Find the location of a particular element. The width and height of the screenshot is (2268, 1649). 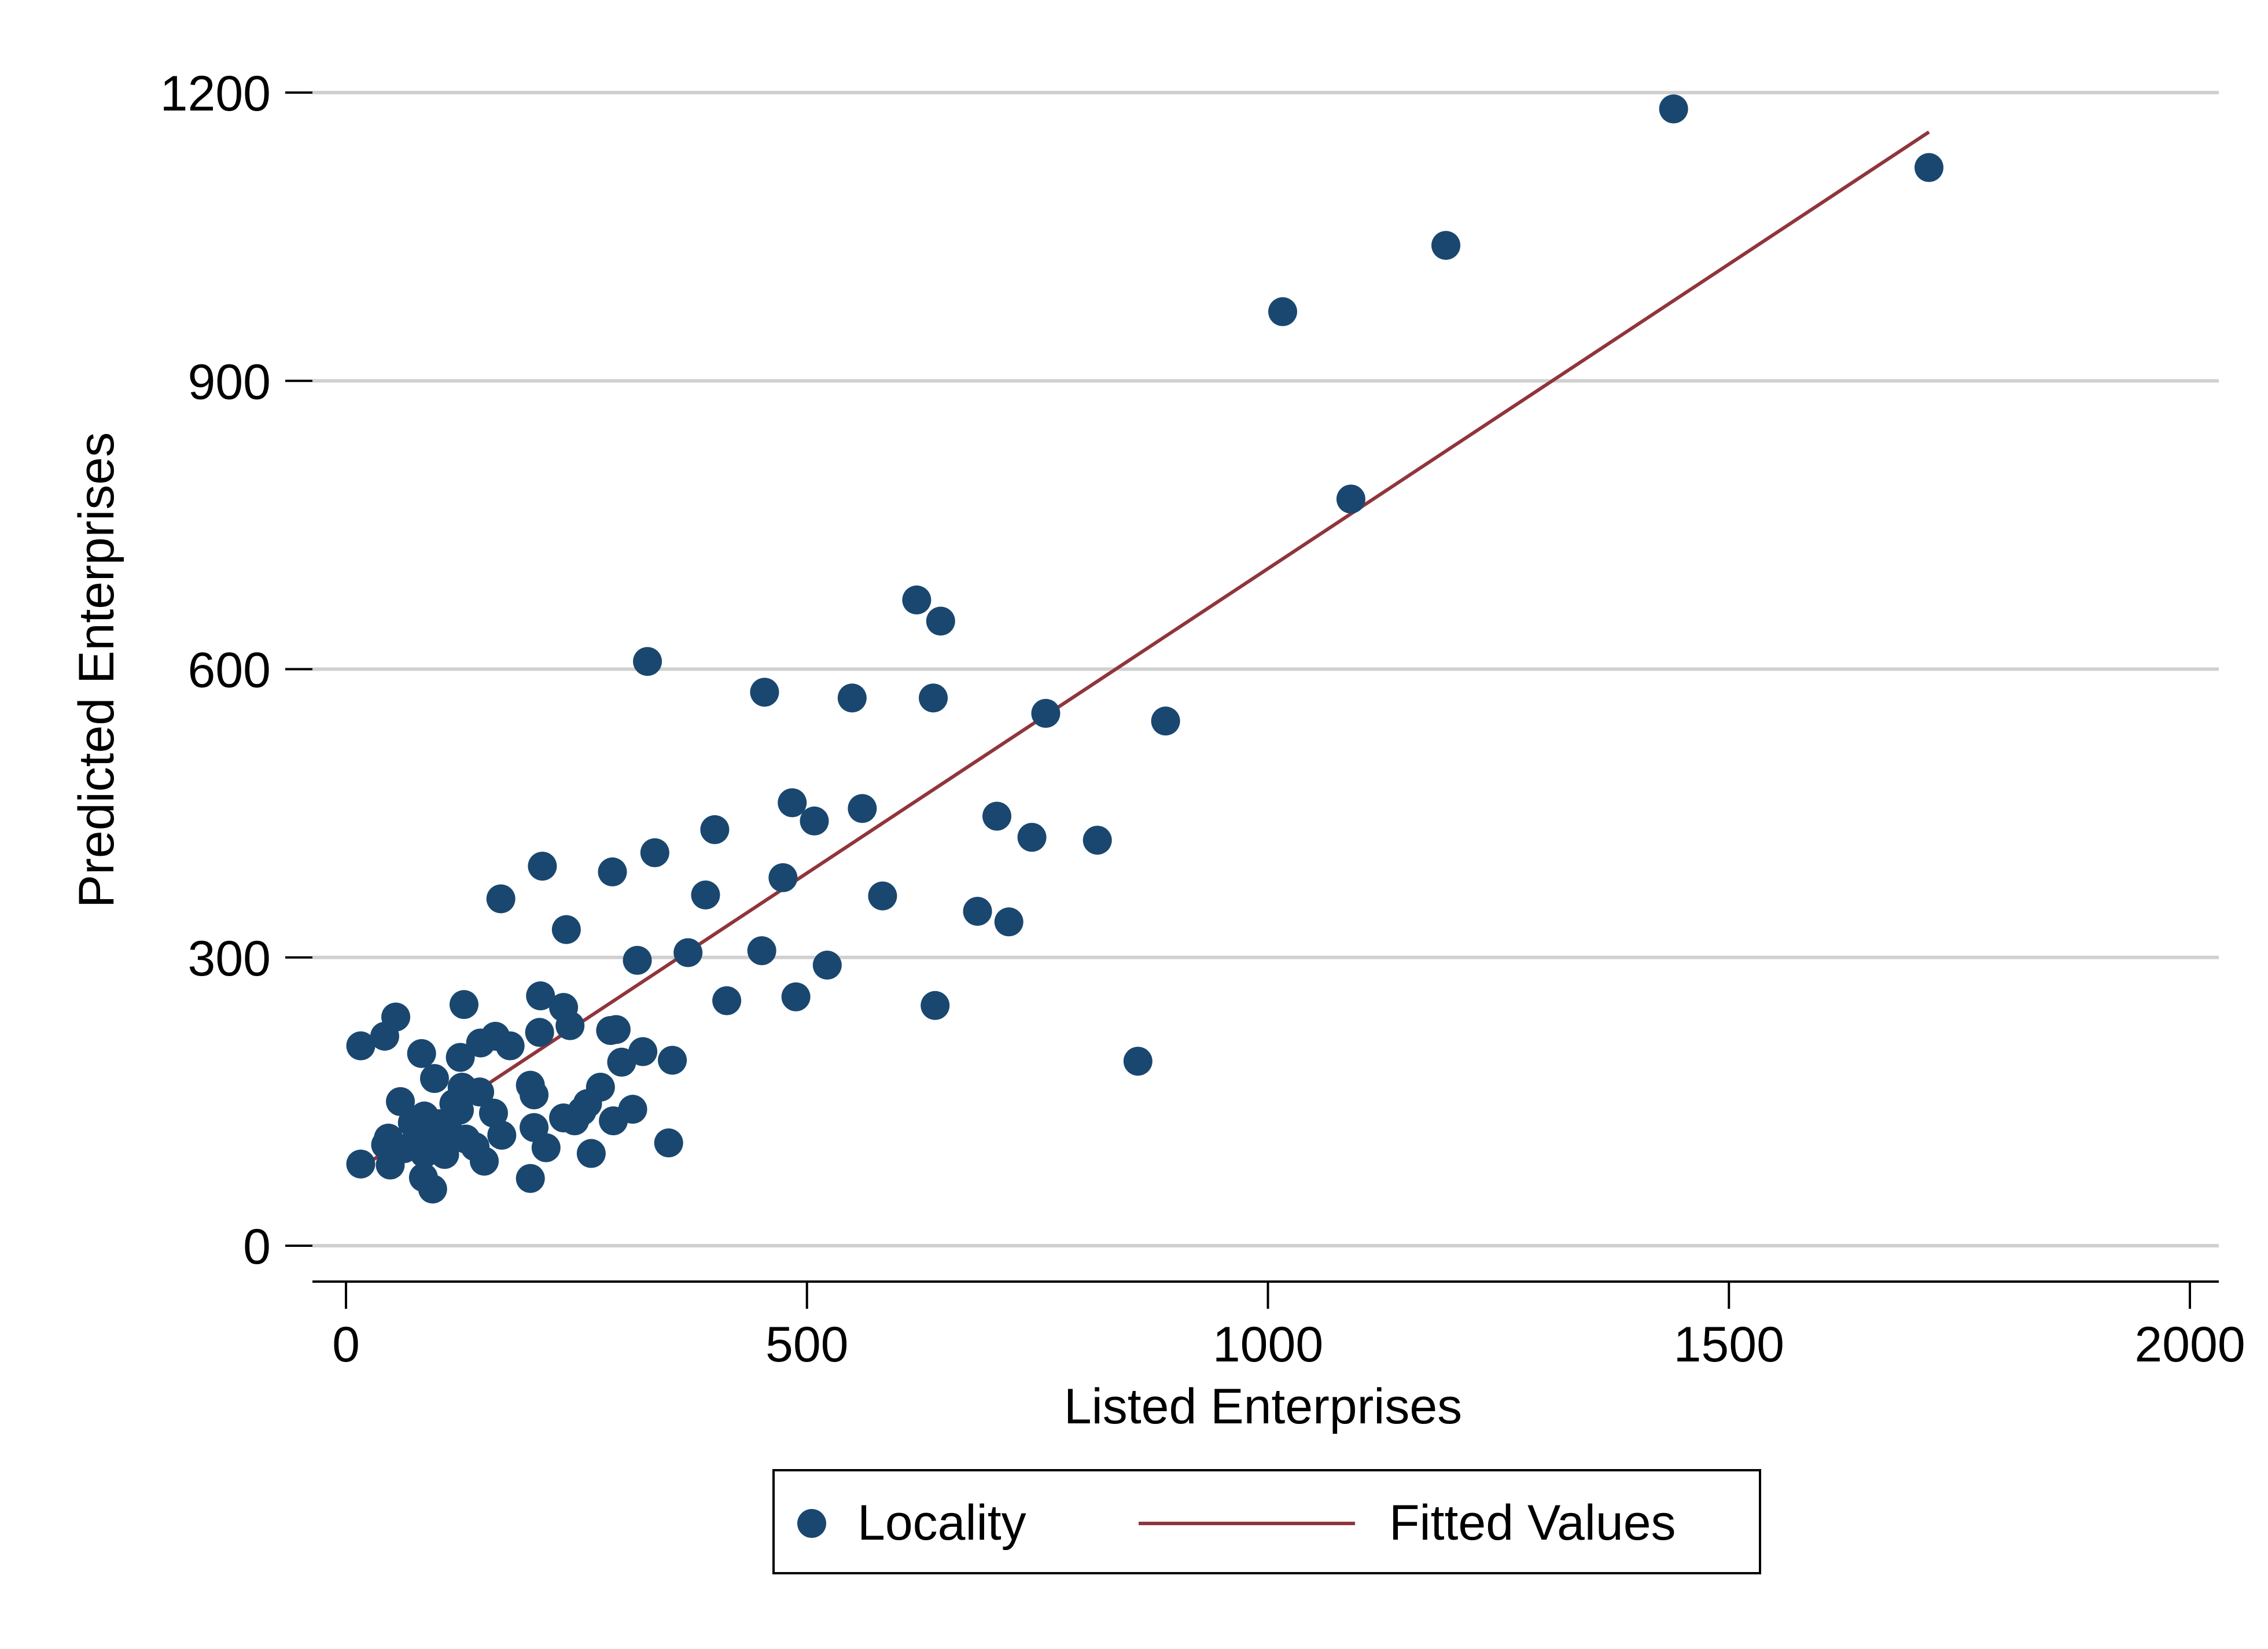

x-tick-label-500: 500 is located at coordinates (807, 1345).